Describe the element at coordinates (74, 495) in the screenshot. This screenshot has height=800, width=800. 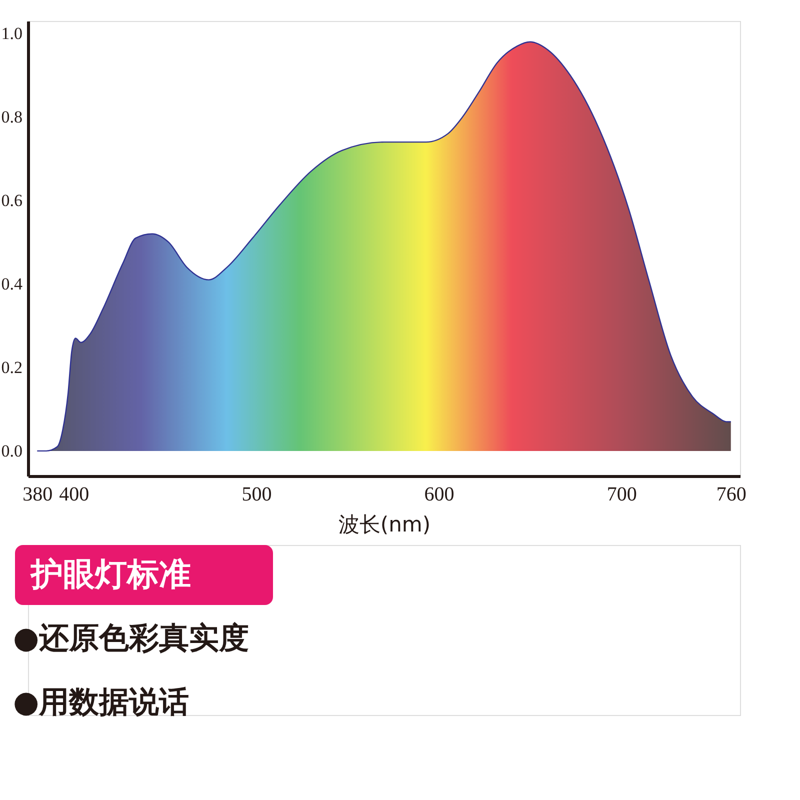
I see `x-tick-label: 400` at that location.